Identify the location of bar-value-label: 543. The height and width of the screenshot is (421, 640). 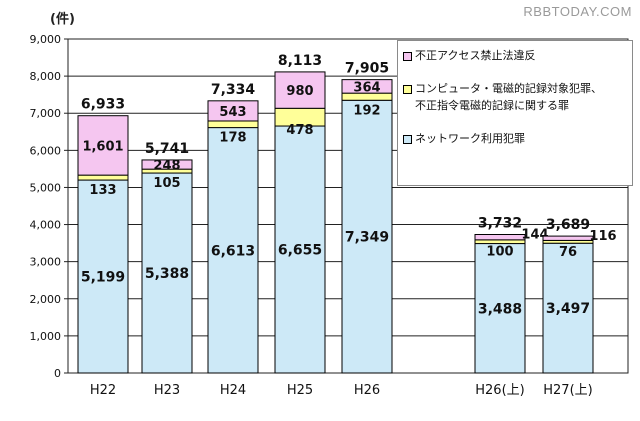
(232, 112).